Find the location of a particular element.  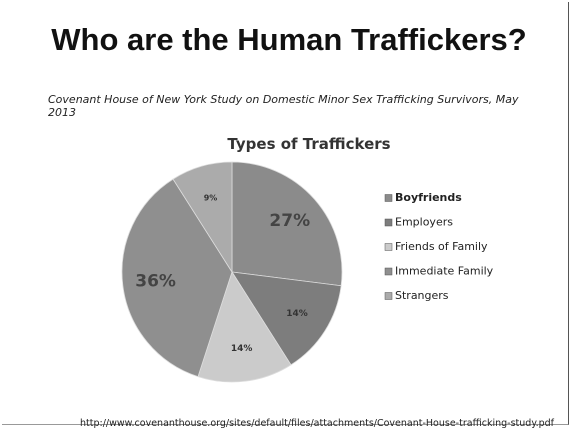

chart-title: Types of Traffickers is located at coordinates (309, 144).